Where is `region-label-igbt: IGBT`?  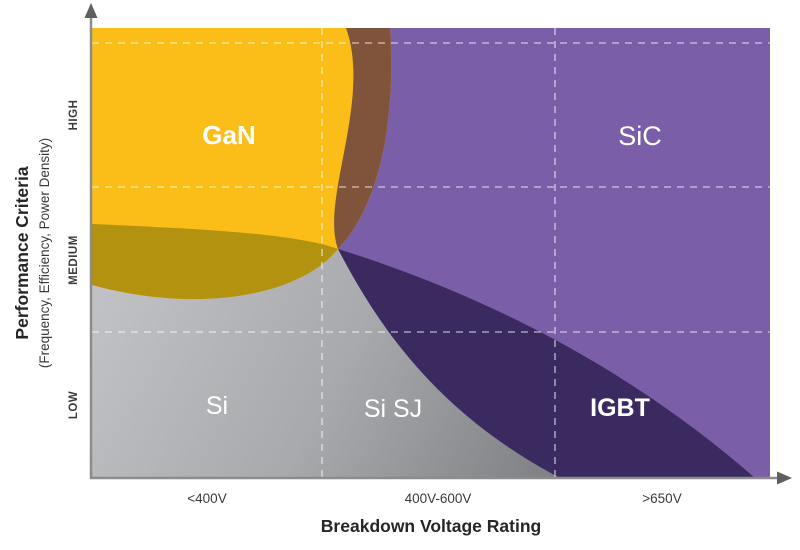
region-label-igbt: IGBT is located at coordinates (620, 408).